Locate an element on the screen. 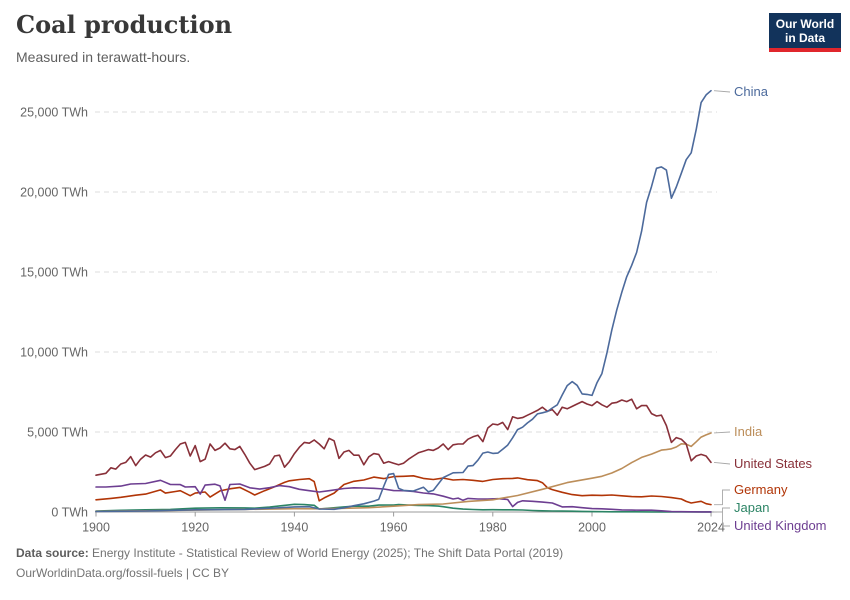  chart-subtitle: Measured in terawatt-hours. is located at coordinates (103, 57).